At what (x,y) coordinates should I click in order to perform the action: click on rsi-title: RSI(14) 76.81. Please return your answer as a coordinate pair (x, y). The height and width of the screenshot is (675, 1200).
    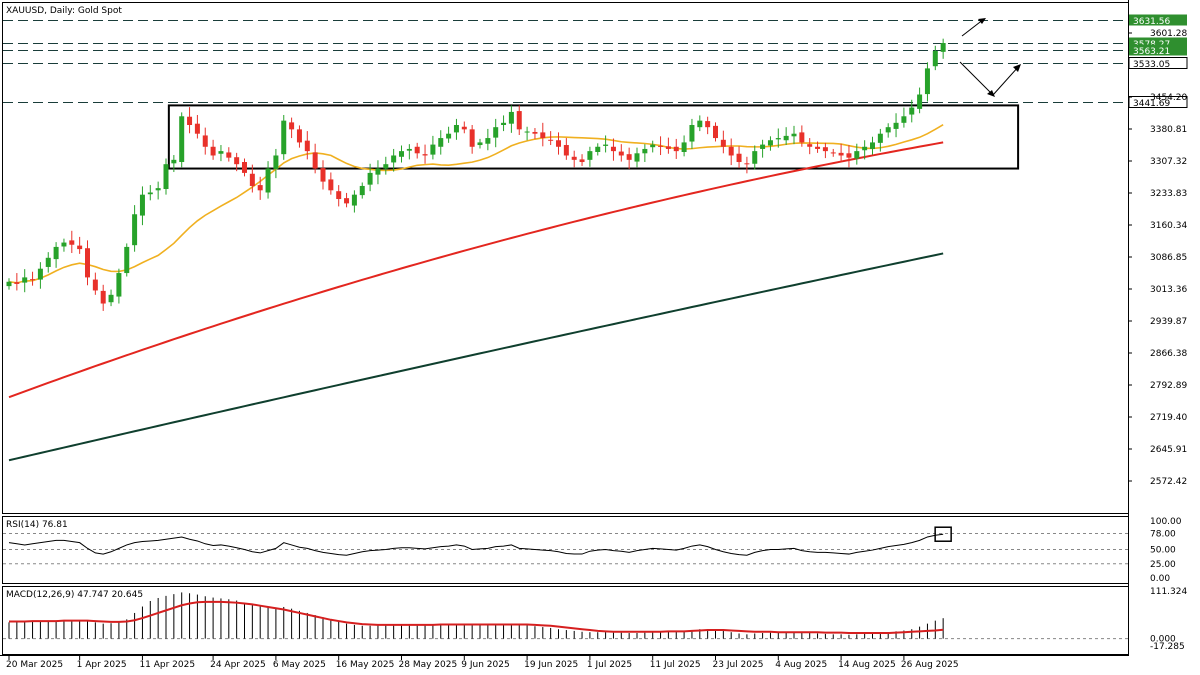
    Looking at the image, I should click on (37, 525).